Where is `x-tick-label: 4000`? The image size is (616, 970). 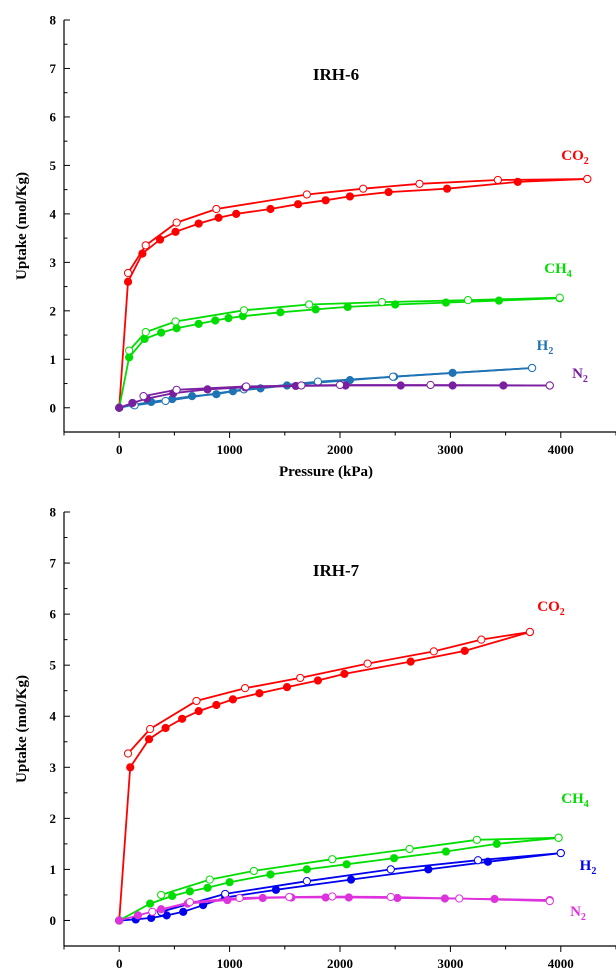
x-tick-label: 4000 is located at coordinates (561, 963).